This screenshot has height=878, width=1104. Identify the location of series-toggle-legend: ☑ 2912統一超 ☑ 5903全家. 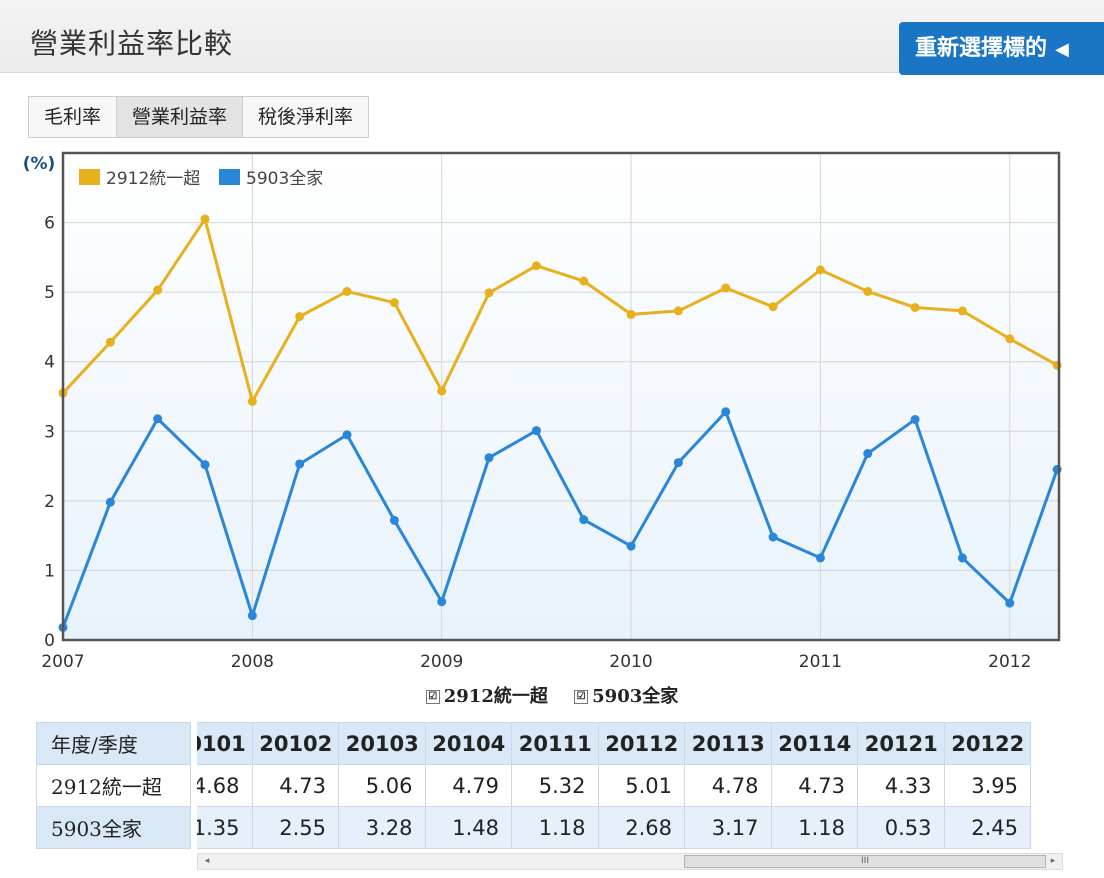
(552, 695).